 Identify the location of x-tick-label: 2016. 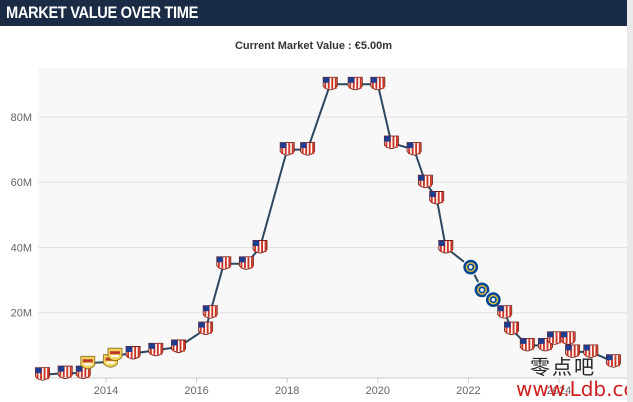
(196, 391).